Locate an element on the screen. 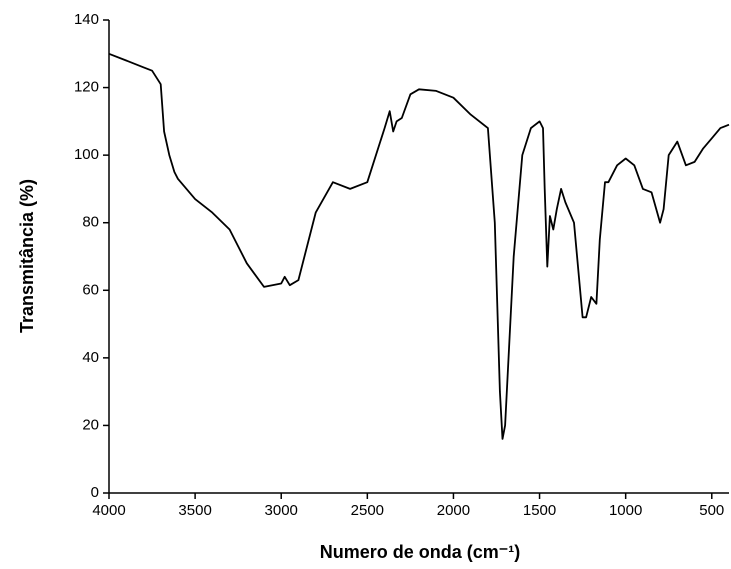  y-tick-label: 80 is located at coordinates (90, 222).